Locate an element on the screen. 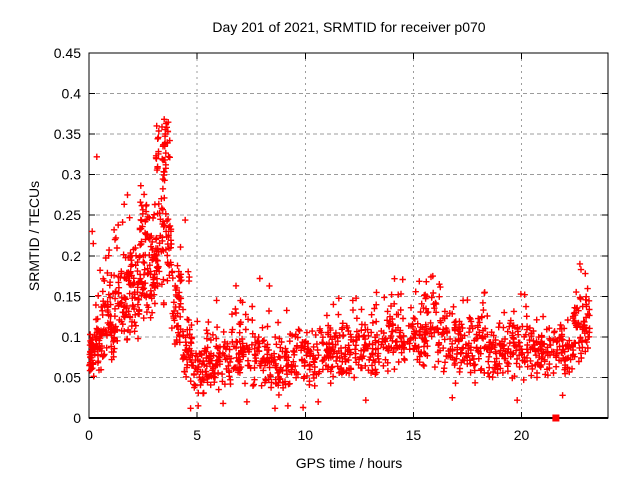  svg-text: 0.4 is located at coordinates (72, 94).